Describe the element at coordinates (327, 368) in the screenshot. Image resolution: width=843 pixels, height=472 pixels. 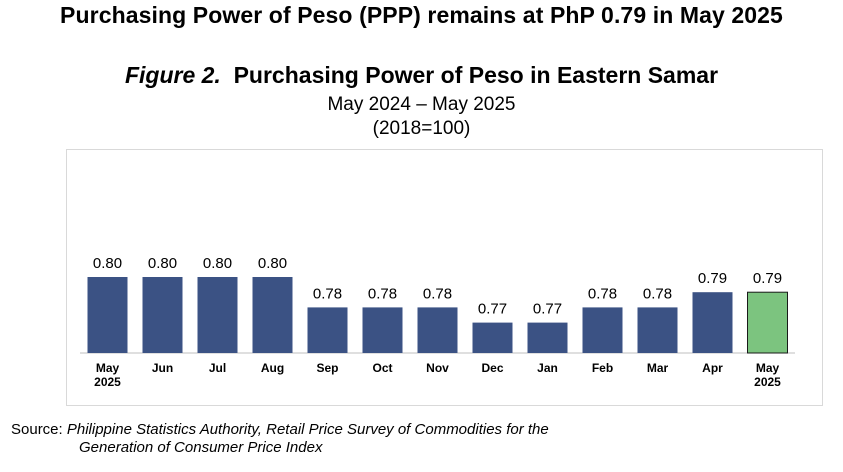
I see `x-tick-label: Sep` at that location.